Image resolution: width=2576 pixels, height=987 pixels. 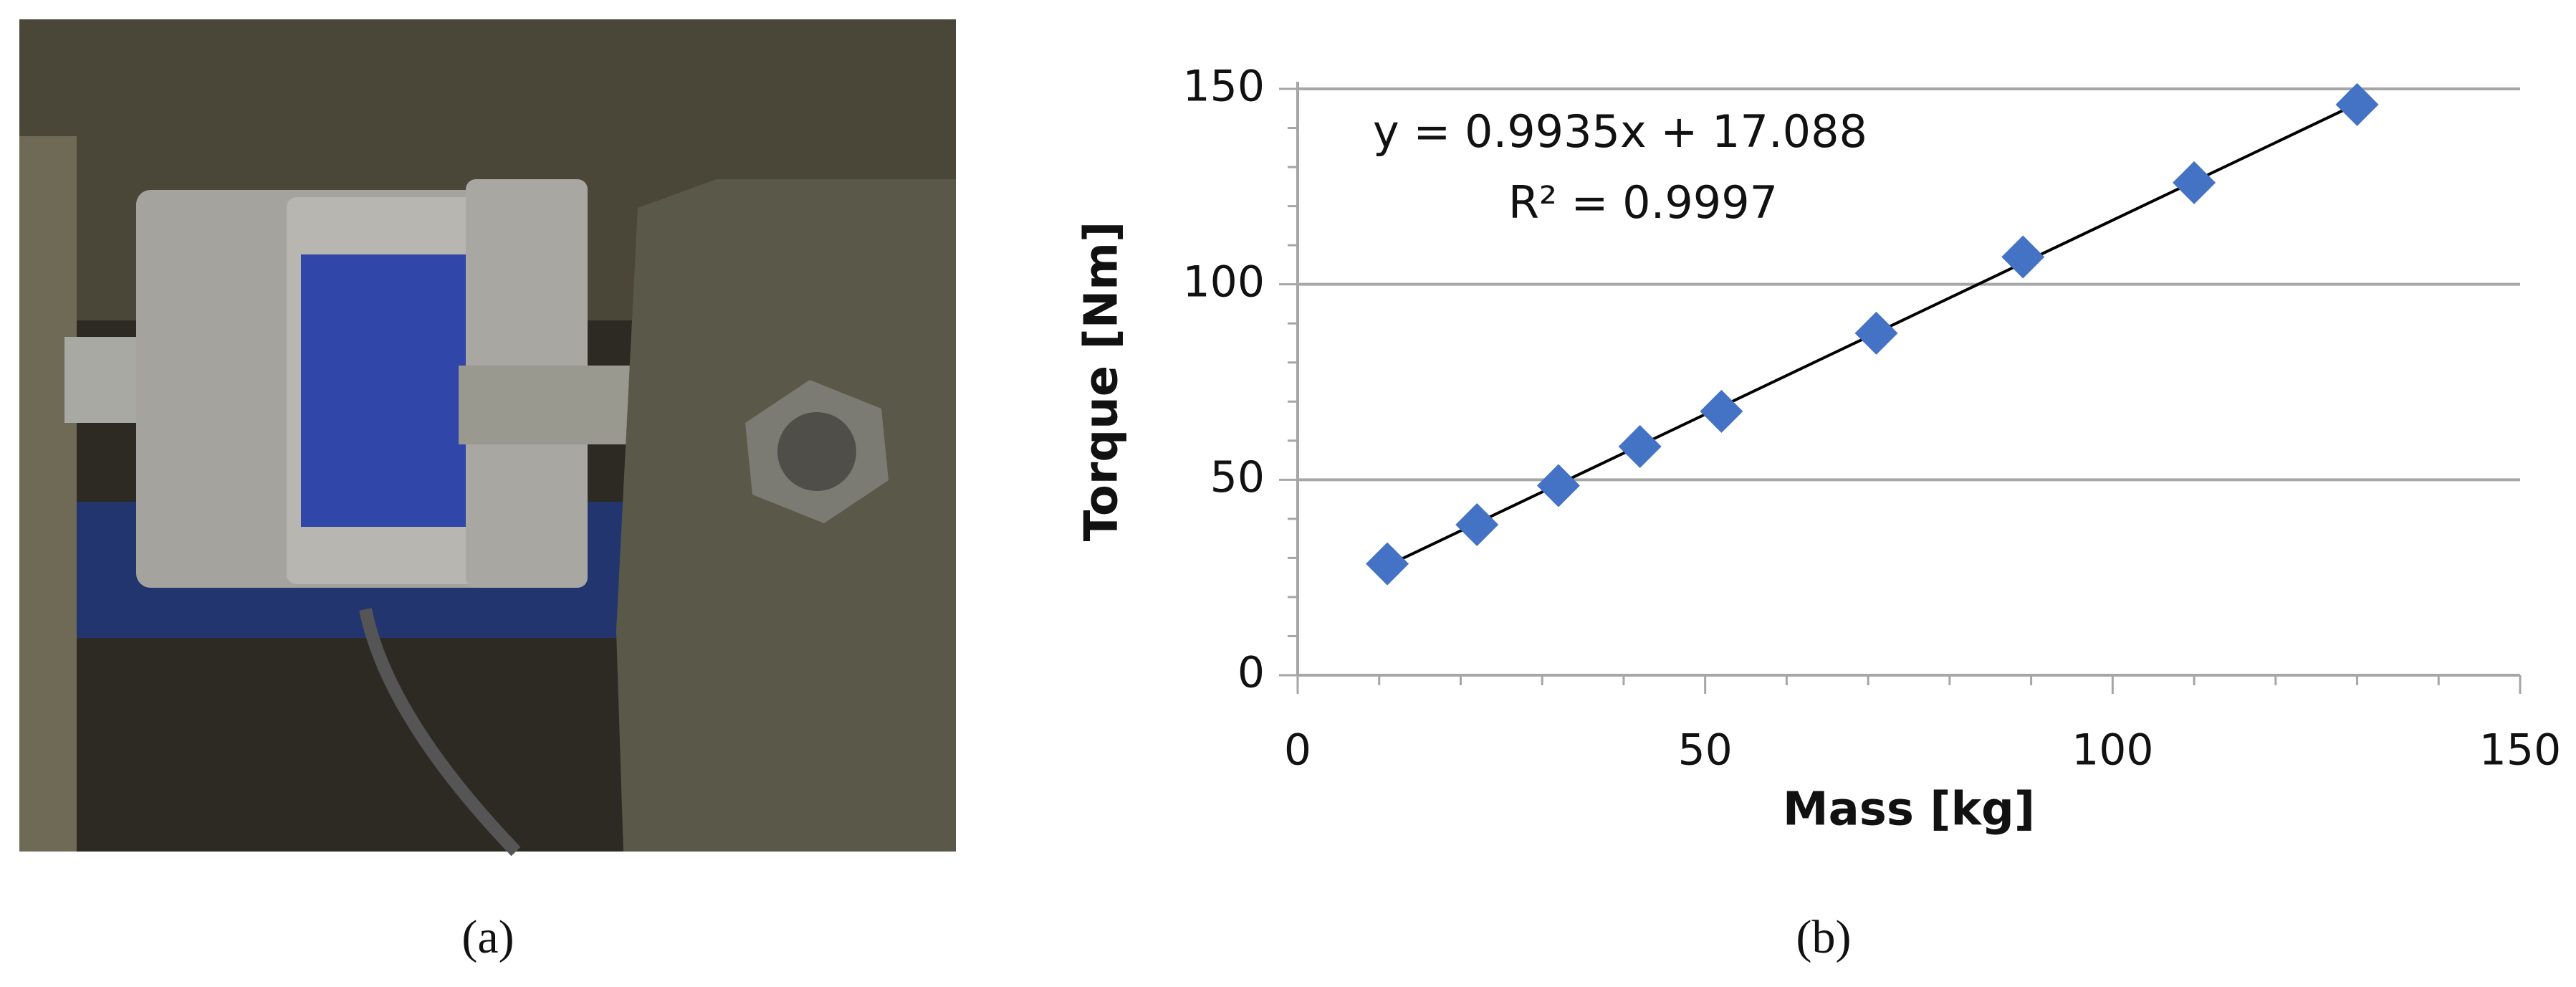 What do you see at coordinates (1620, 131) in the screenshot?
I see `trend-equation: y = 0.9935x + 17.088` at bounding box center [1620, 131].